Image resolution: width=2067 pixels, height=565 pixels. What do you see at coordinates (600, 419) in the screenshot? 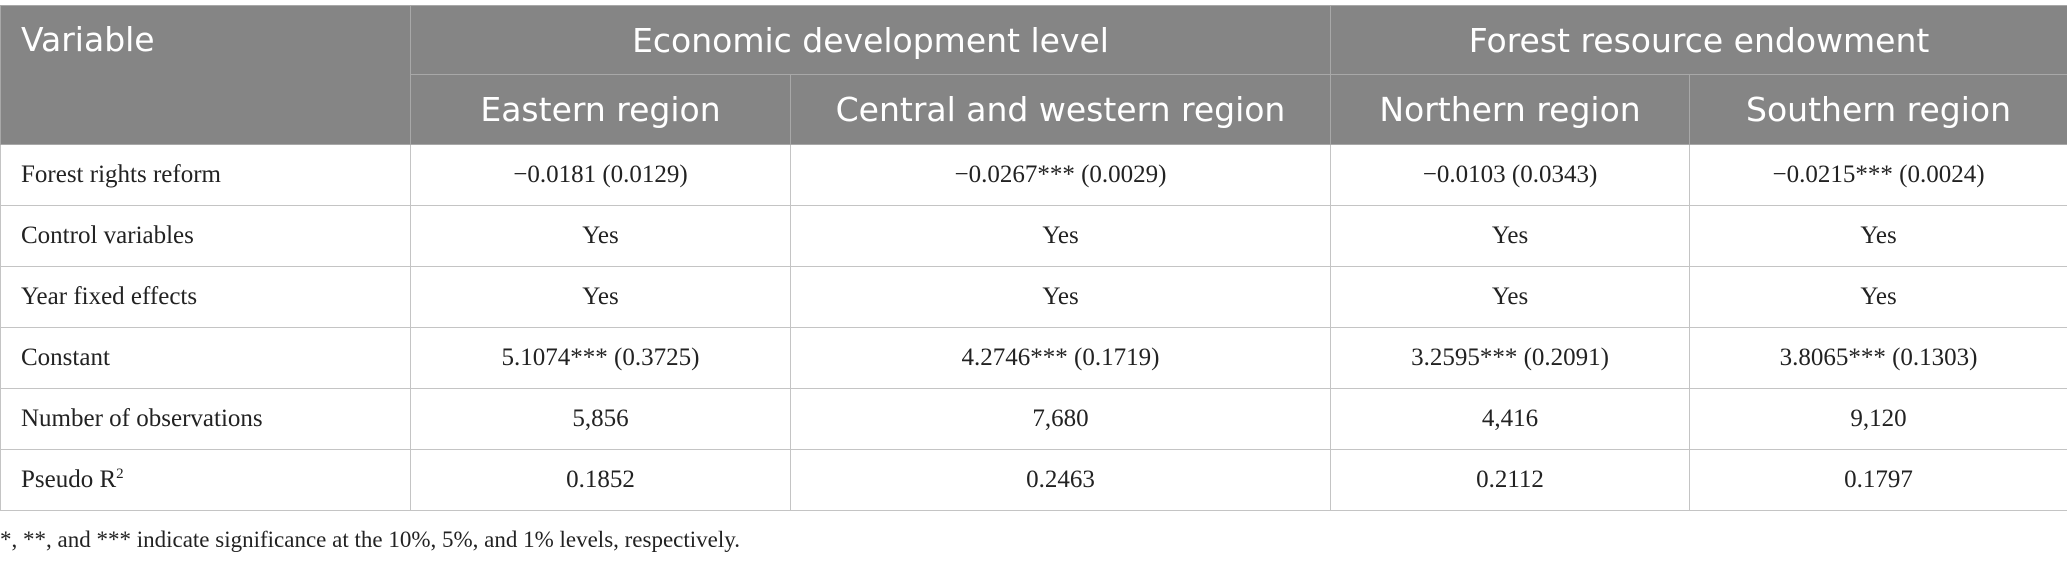
I see `table-cell: 5,856` at bounding box center [600, 419].